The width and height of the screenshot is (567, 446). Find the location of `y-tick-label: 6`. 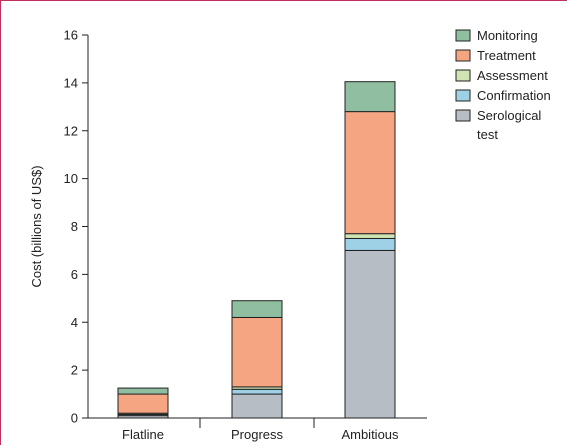

y-tick-label: 6 is located at coordinates (74, 274).